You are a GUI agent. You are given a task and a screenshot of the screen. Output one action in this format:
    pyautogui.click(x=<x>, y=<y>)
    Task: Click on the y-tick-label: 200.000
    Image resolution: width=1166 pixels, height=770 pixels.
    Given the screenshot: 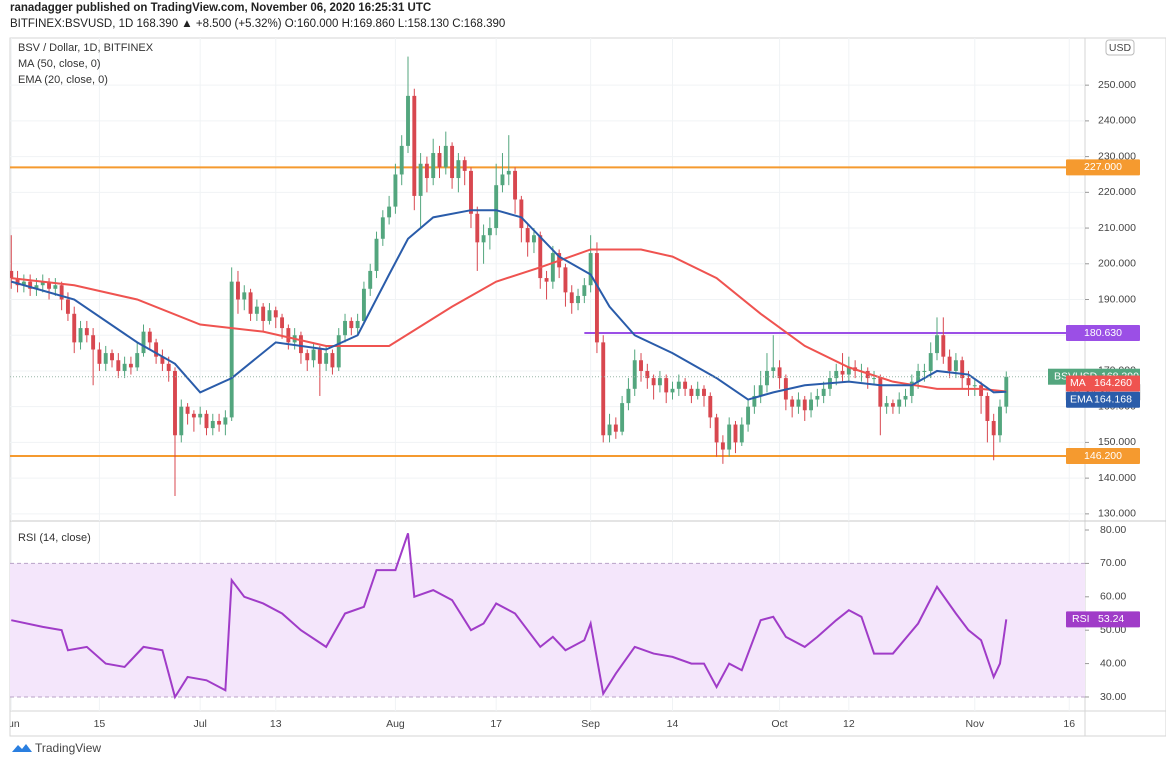 What is the action you would take?
    pyautogui.click(x=1117, y=264)
    